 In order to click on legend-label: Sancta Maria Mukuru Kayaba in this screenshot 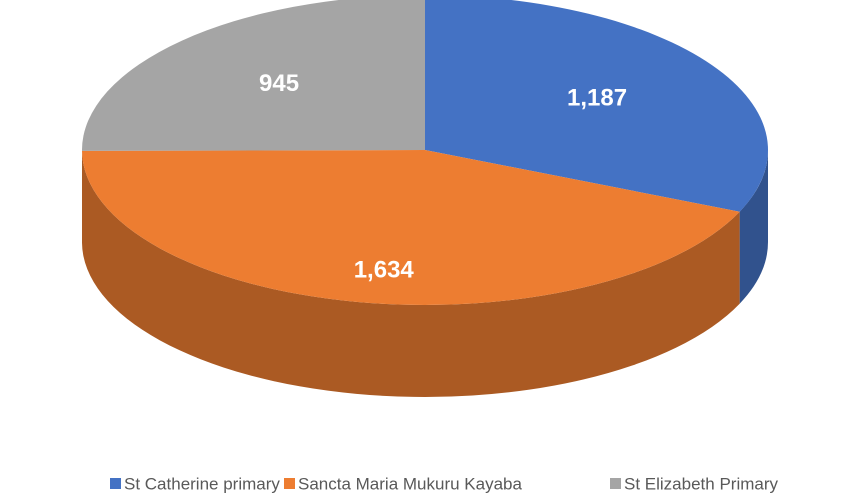, I will do `click(410, 483)`.